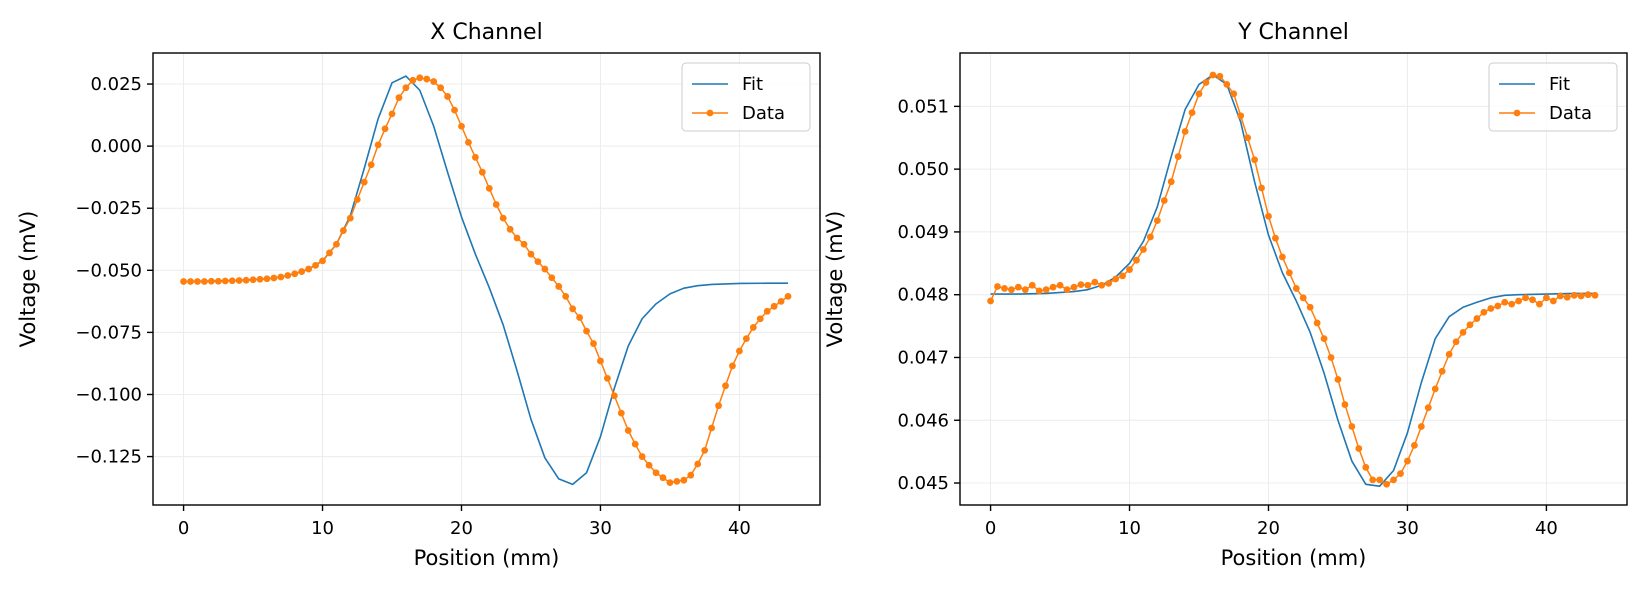  What do you see at coordinates (1268, 528) in the screenshot?
I see `x-tick-label: 20` at bounding box center [1268, 528].